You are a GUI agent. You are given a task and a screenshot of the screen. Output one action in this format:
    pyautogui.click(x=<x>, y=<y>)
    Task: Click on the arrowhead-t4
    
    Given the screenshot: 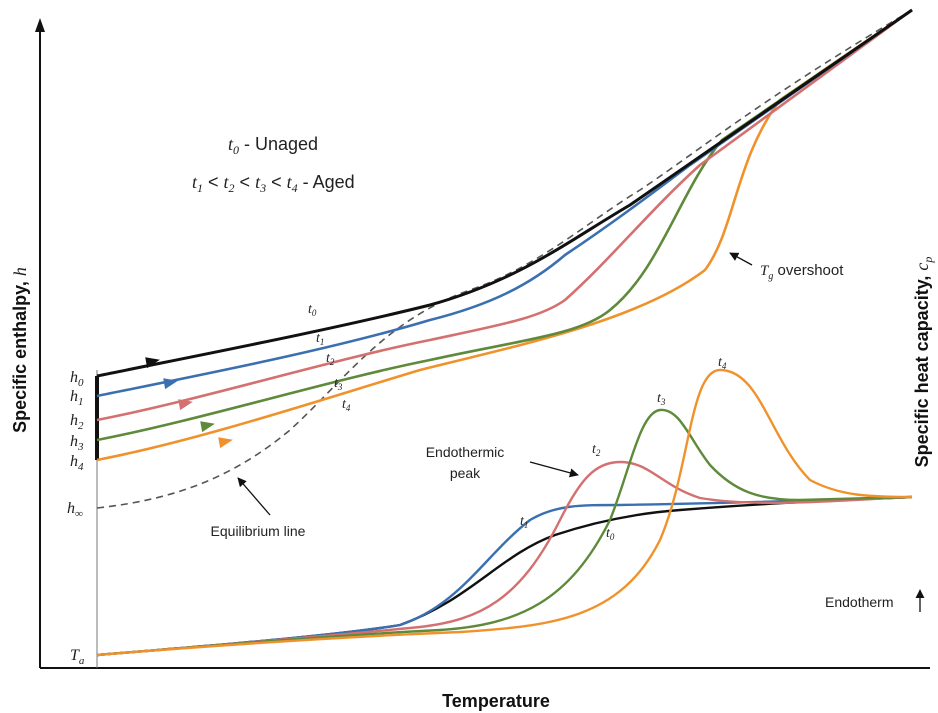 What is the action you would take?
    pyautogui.click(x=225, y=443)
    